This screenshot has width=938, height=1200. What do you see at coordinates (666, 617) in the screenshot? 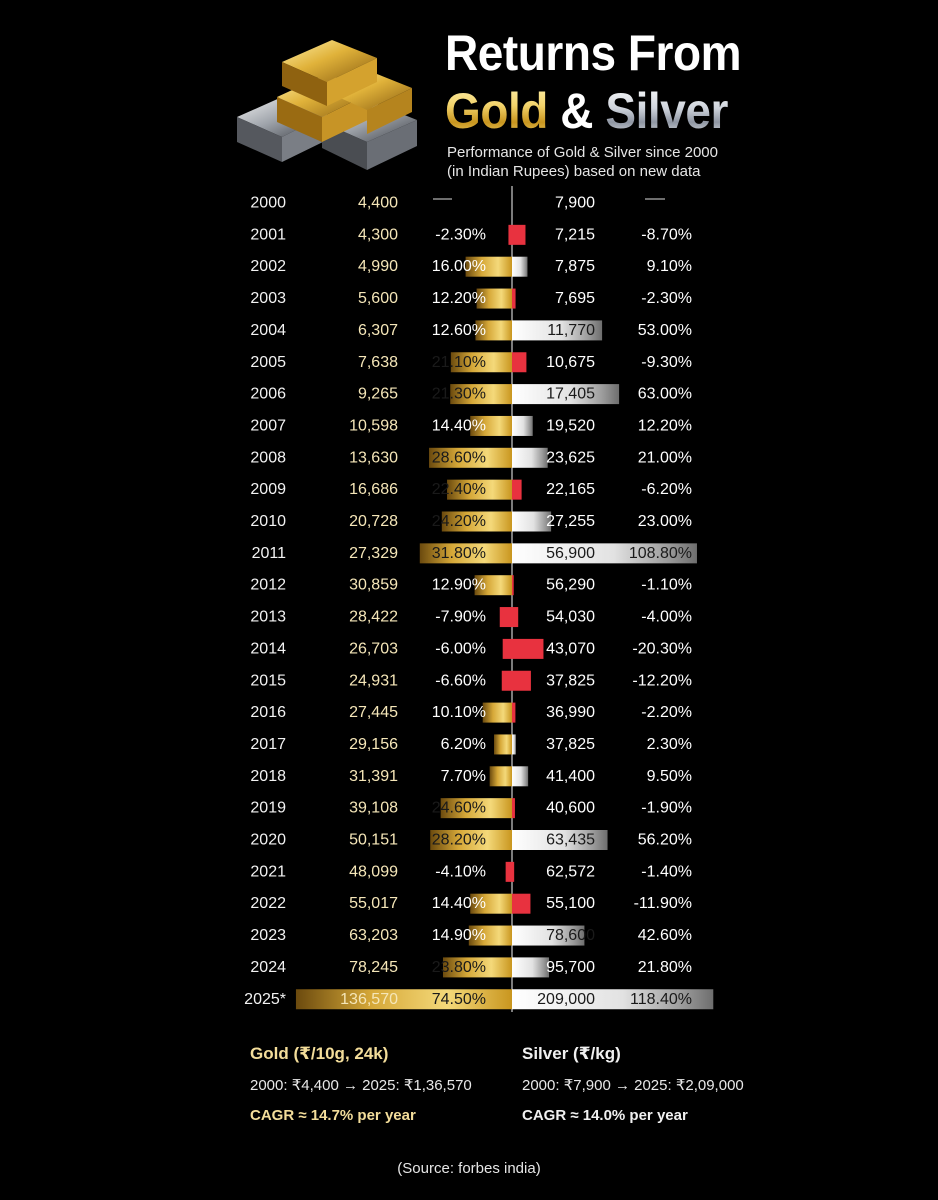
I see `silver-return-label: -4.00%` at bounding box center [666, 617].